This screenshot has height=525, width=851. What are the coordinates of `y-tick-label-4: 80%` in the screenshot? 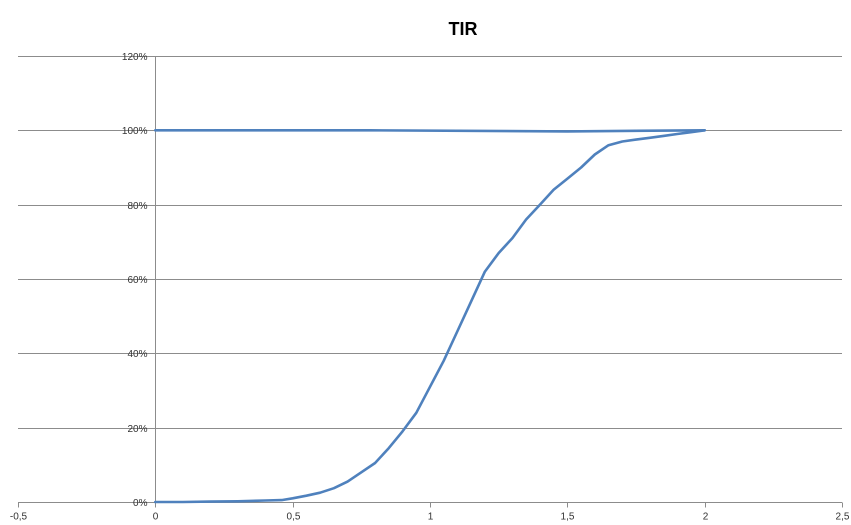 It's located at (137, 206).